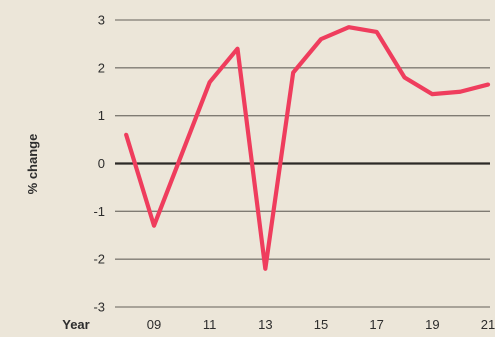  I want to click on y-axis-tick-labels: 3 2 1 0 -1 -2 -3, so click(99, 164).